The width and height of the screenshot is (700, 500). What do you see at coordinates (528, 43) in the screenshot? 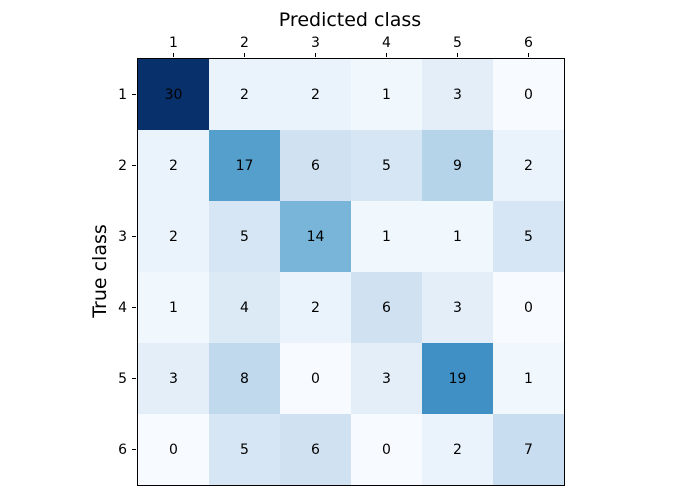
I see `x-tick-label-6: 6` at bounding box center [528, 43].